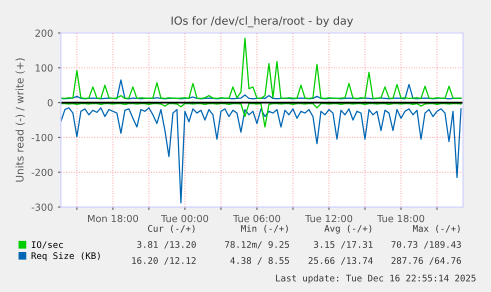  I want to click on y-tick-label: 0, so click(50, 102).